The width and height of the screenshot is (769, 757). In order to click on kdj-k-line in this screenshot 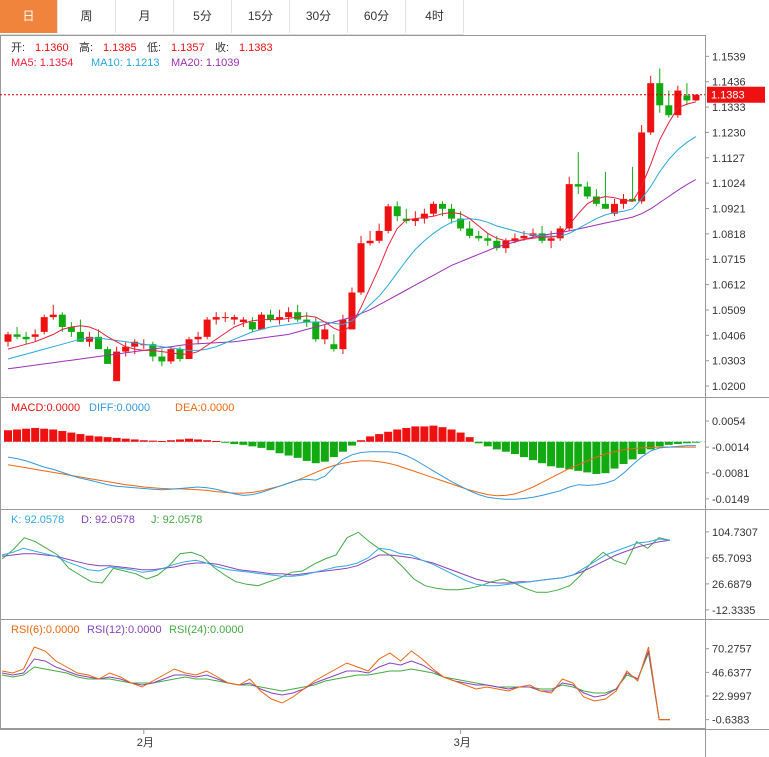, I will do `click(336, 562)`.